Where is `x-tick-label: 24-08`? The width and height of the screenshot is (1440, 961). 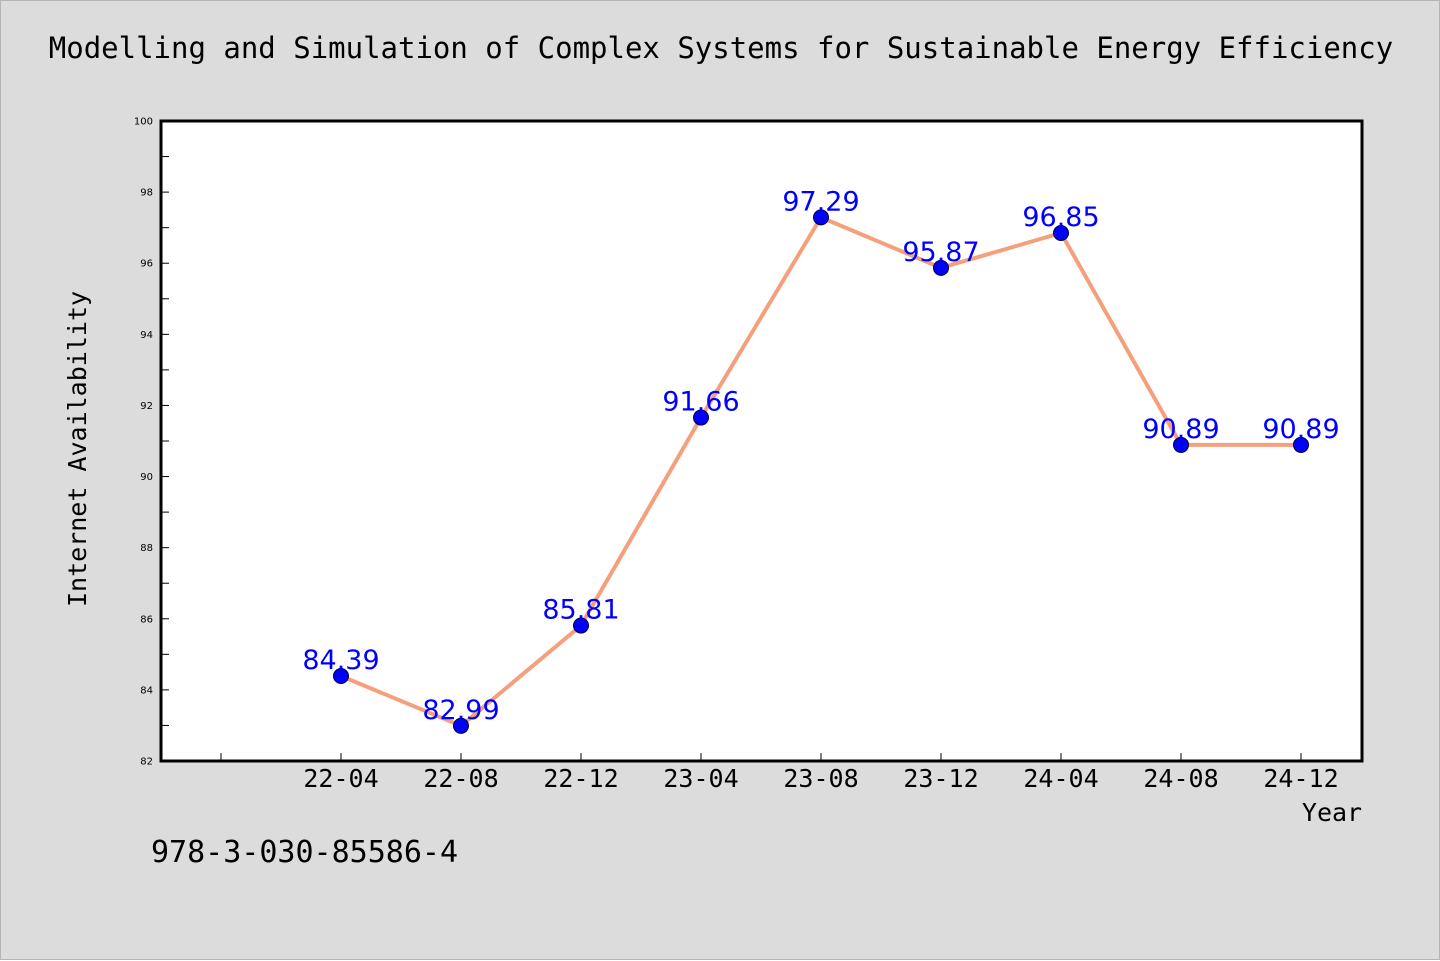 x-tick-label: 24-08 is located at coordinates (1180, 778).